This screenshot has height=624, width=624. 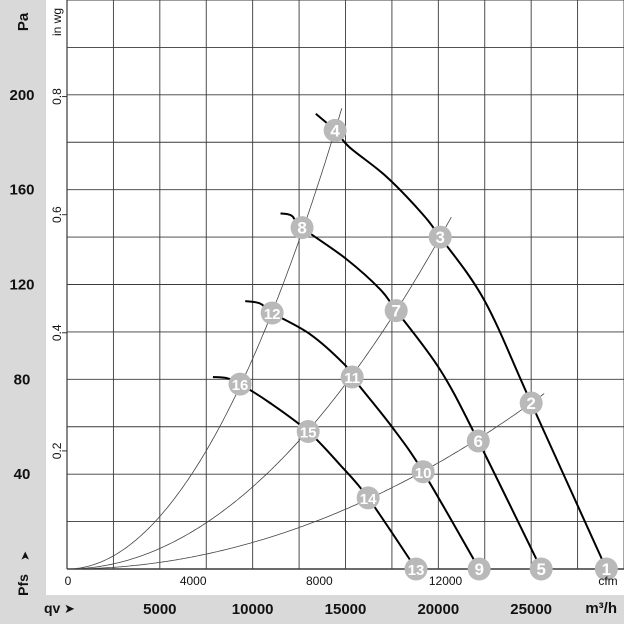 I want to click on operating-point-label: 4, so click(x=335, y=130).